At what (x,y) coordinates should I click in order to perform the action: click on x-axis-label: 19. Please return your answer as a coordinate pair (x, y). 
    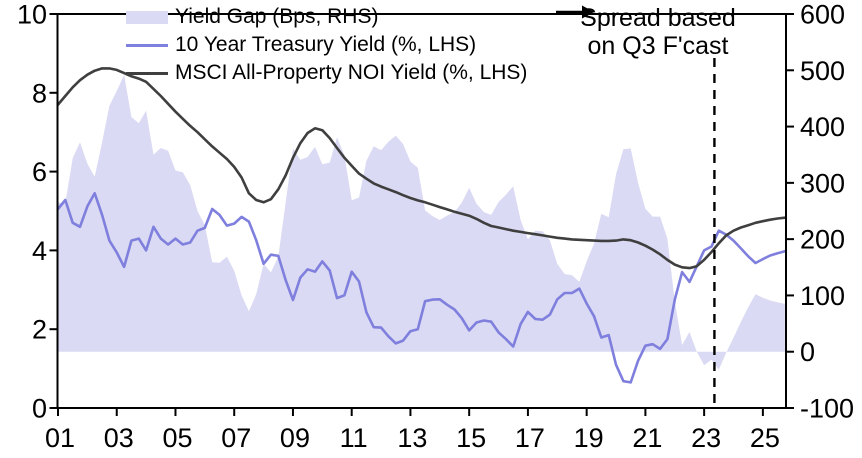
    Looking at the image, I should click on (589, 438).